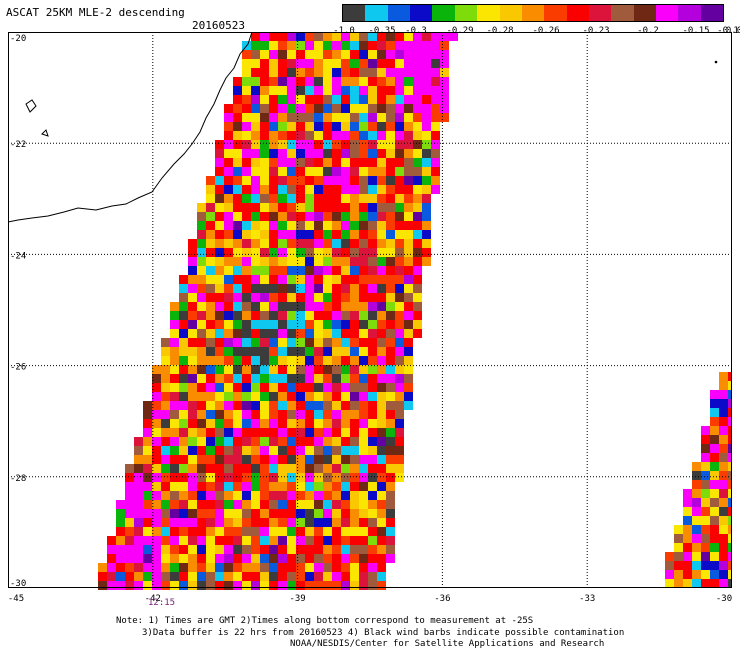 The width and height of the screenshot is (740, 650). Describe the element at coordinates (297, 599) in the screenshot. I see `lon-tick-label: -39` at that location.